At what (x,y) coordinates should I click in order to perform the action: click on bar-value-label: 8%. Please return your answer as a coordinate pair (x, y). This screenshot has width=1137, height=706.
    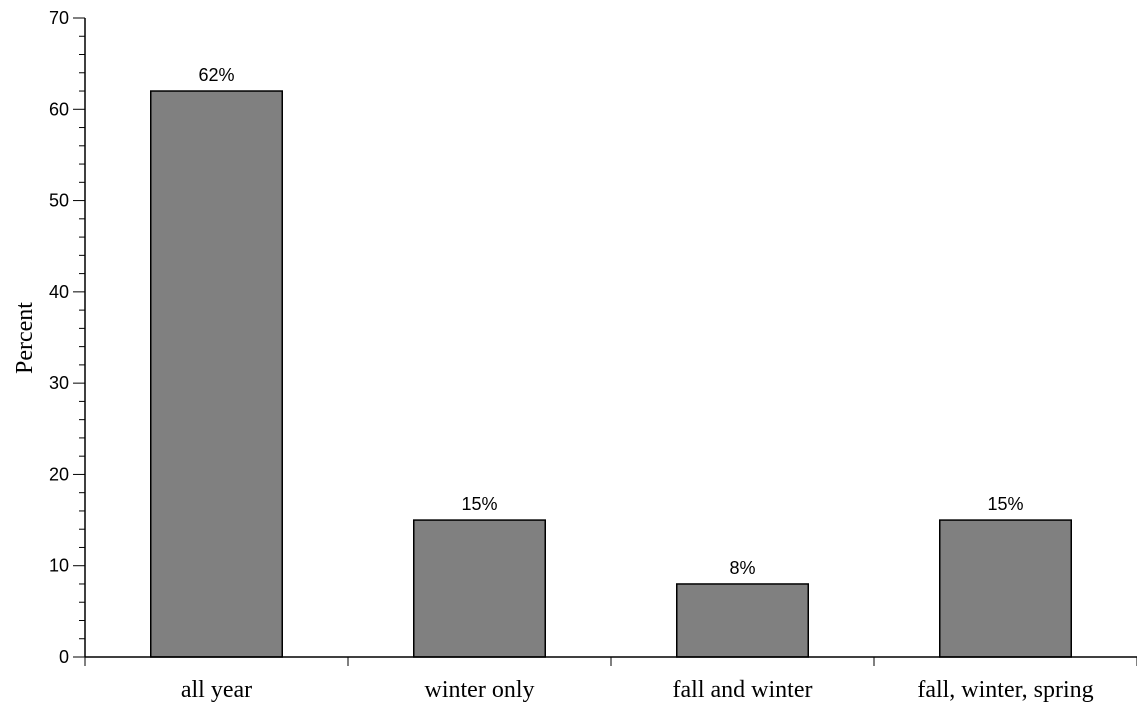
    Looking at the image, I should click on (742, 568).